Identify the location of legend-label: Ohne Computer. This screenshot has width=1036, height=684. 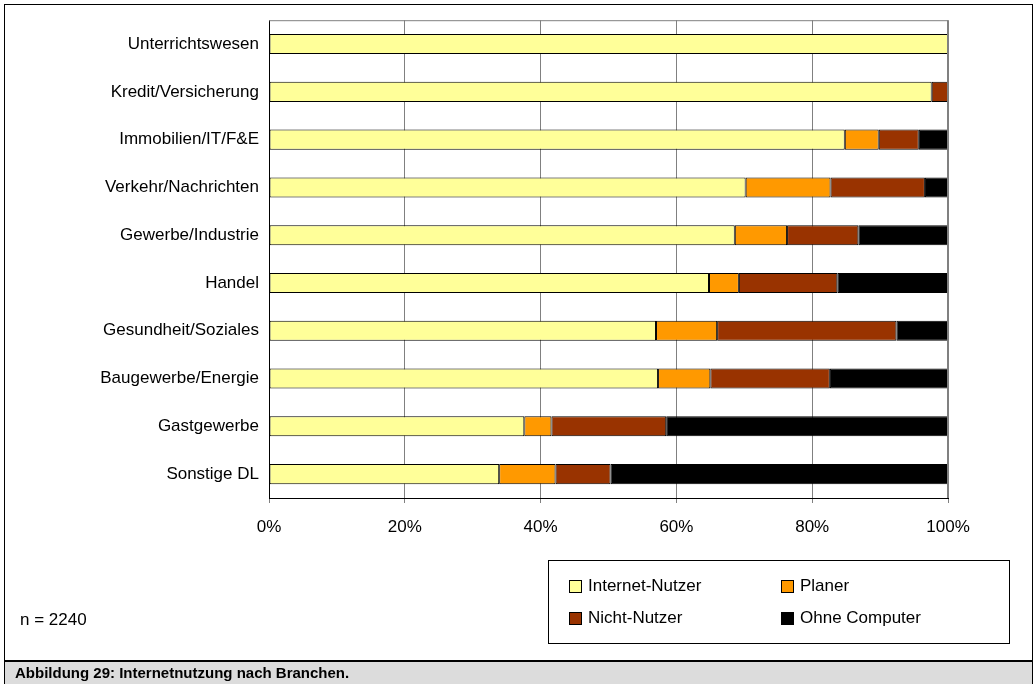
(860, 618).